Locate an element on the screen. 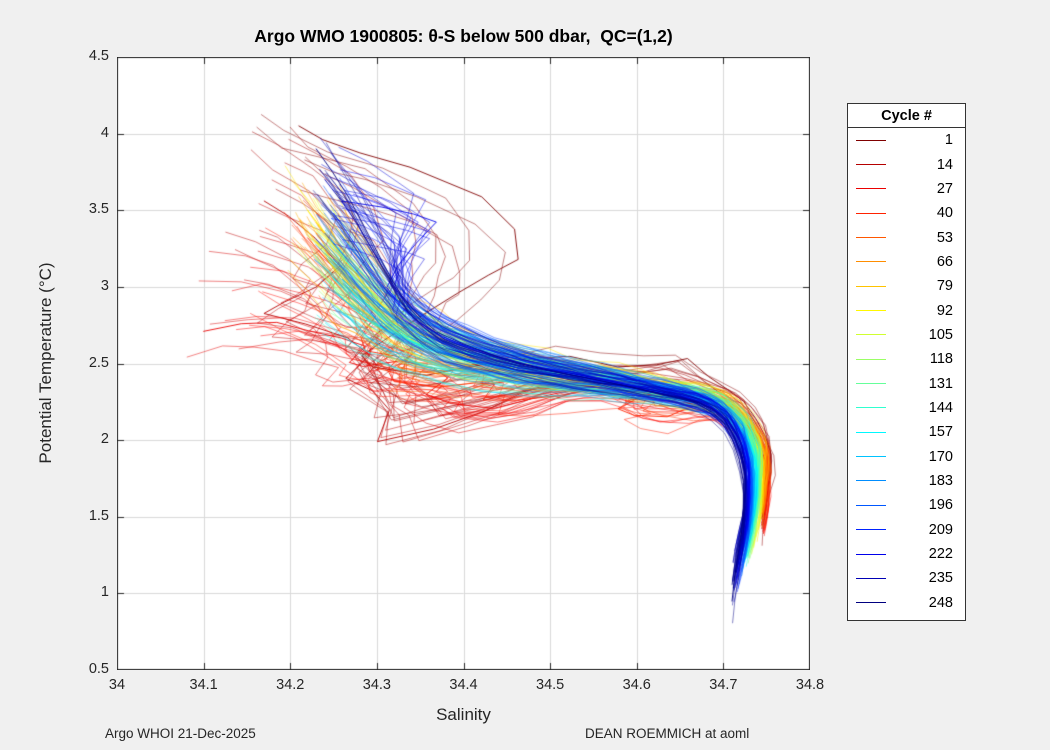  legend-cycle-label: 248 is located at coordinates (940, 602).